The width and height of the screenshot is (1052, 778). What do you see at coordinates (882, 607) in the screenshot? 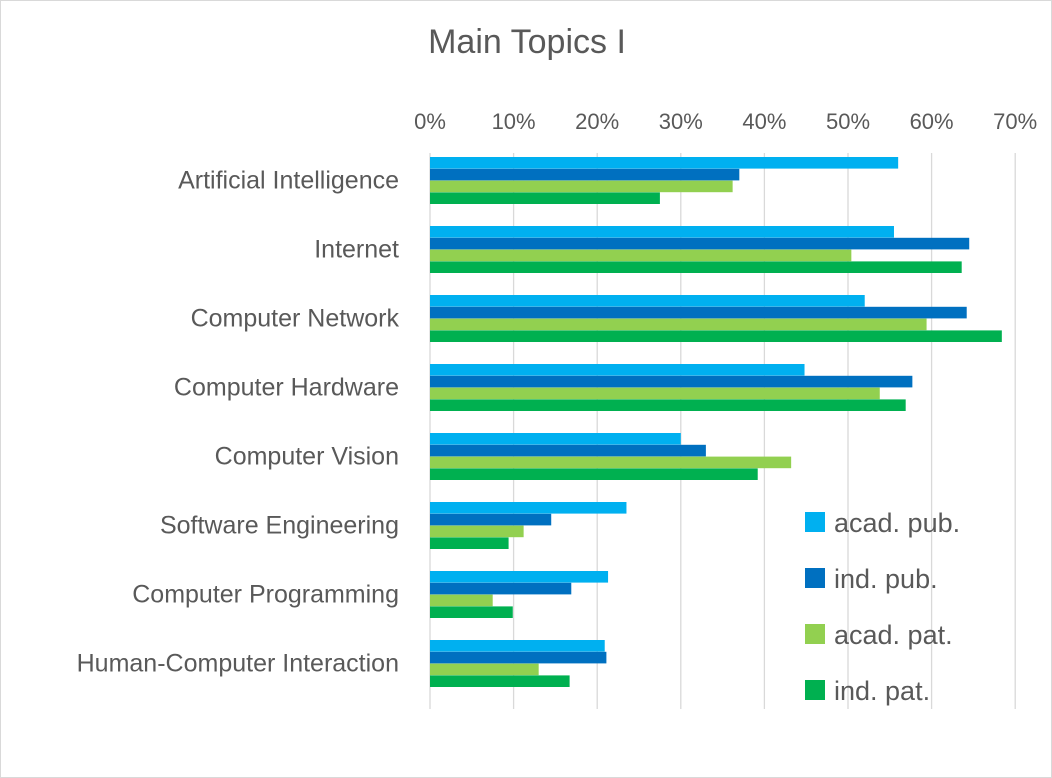
I see `legend: acad. pub. ind. pub. acad. pat. ind. pat.` at bounding box center [882, 607].